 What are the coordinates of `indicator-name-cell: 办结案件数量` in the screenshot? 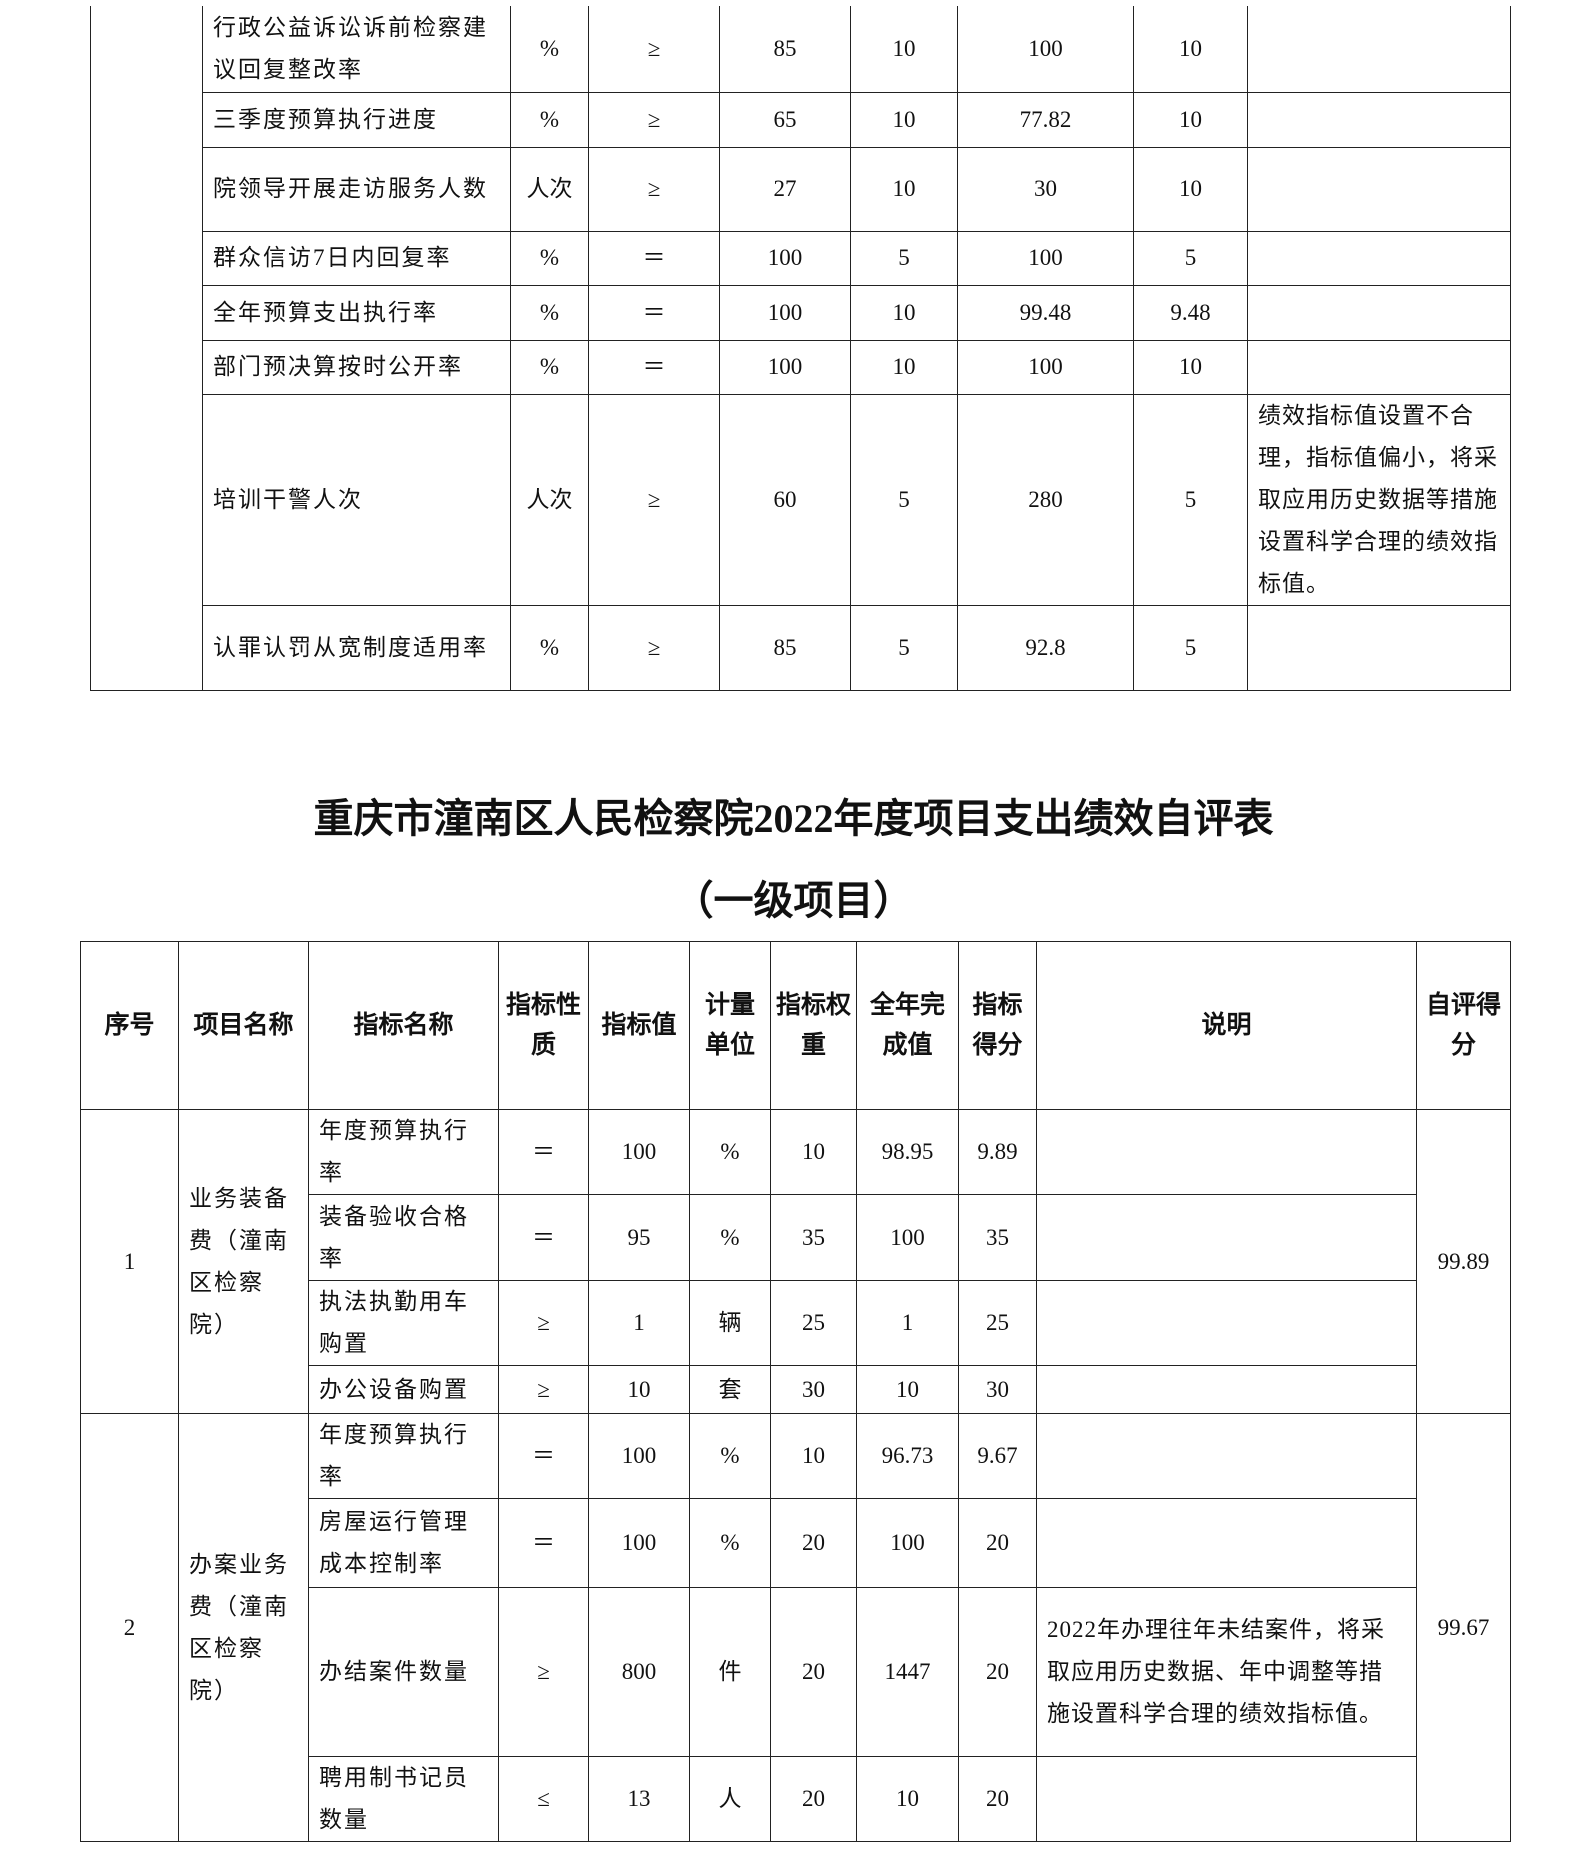 It's located at (403, 1672).